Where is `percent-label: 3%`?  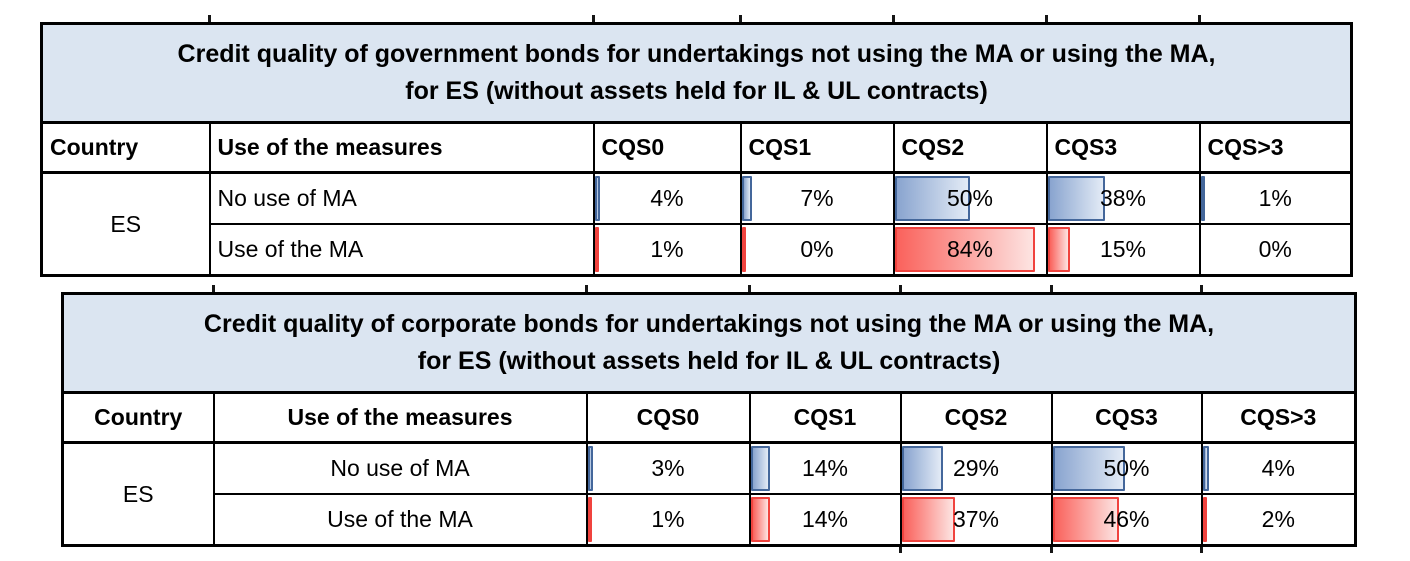 percent-label: 3% is located at coordinates (668, 468).